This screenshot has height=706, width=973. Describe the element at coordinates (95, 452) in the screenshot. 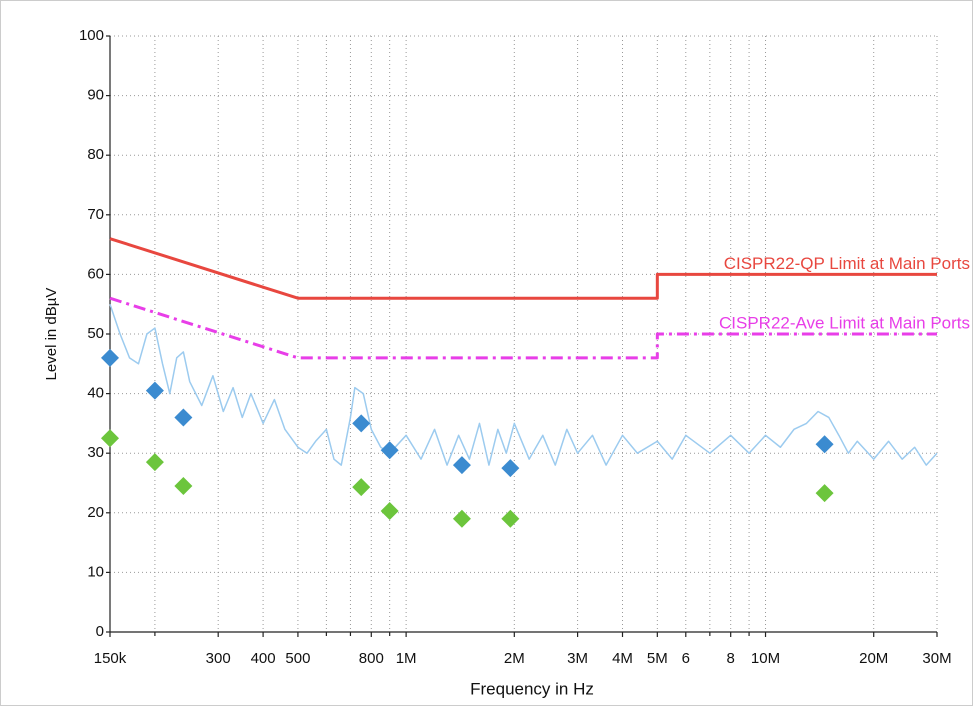

I see `y-tick-label: 30` at that location.